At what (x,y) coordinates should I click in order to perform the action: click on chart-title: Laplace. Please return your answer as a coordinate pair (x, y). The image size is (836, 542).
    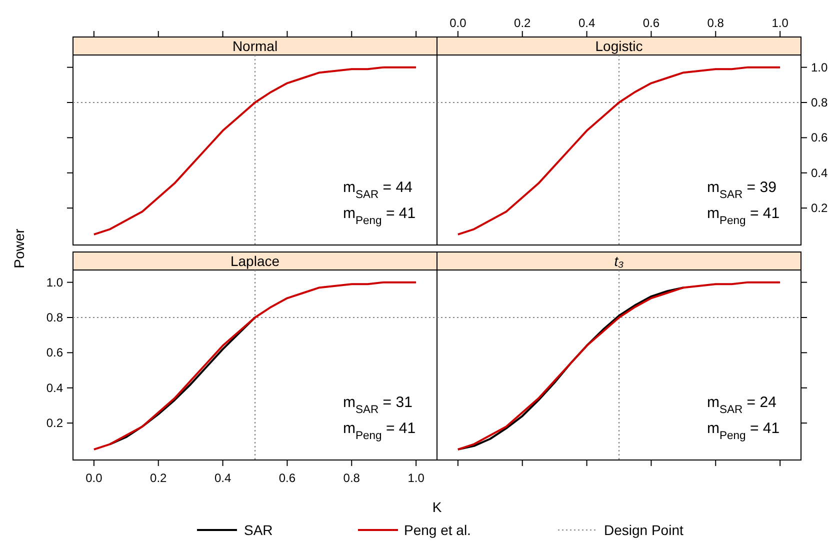
    Looking at the image, I should click on (255, 261).